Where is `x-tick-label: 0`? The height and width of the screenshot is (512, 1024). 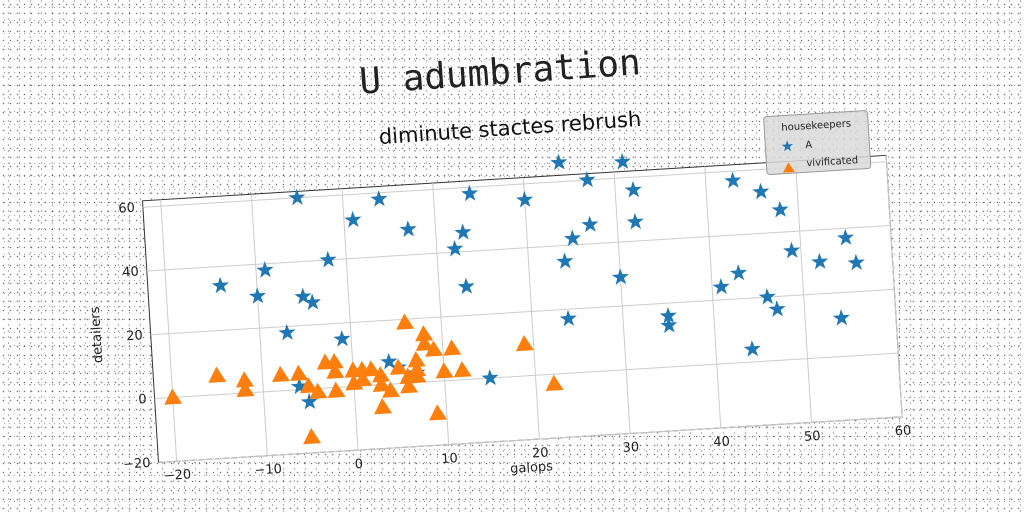
x-tick-label: 0 is located at coordinates (358, 464).